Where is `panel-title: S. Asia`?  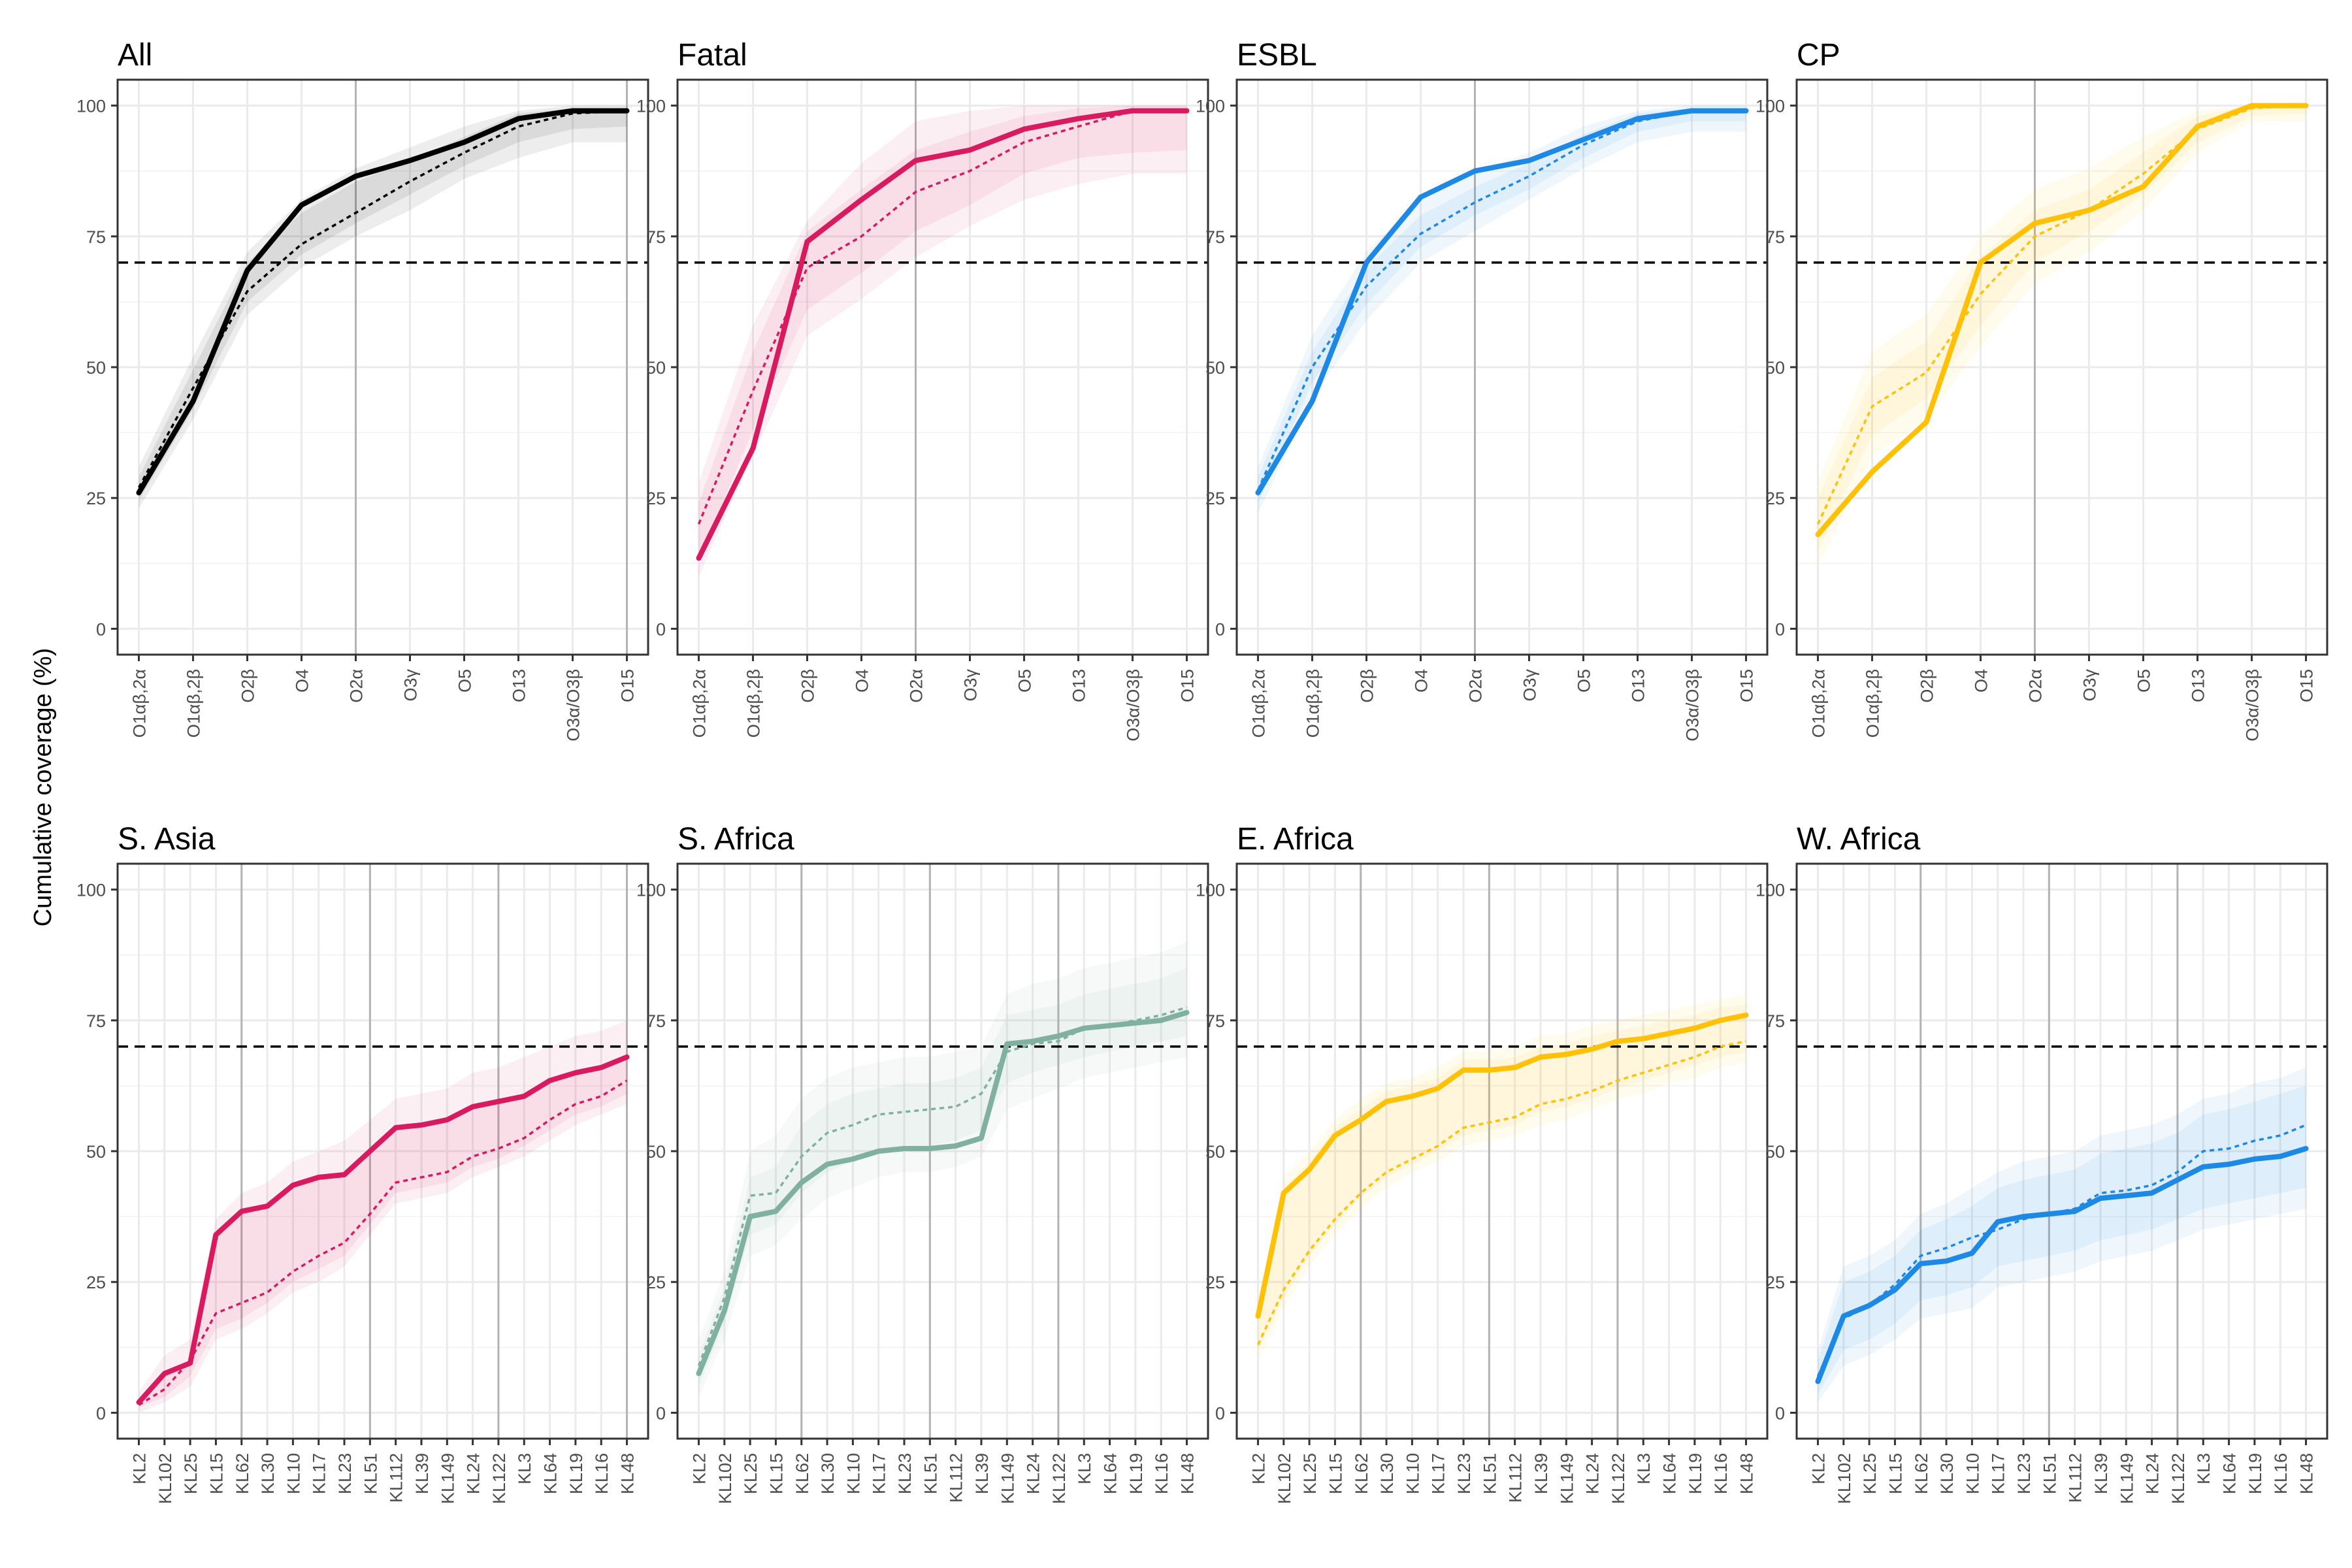 panel-title: S. Asia is located at coordinates (167, 839).